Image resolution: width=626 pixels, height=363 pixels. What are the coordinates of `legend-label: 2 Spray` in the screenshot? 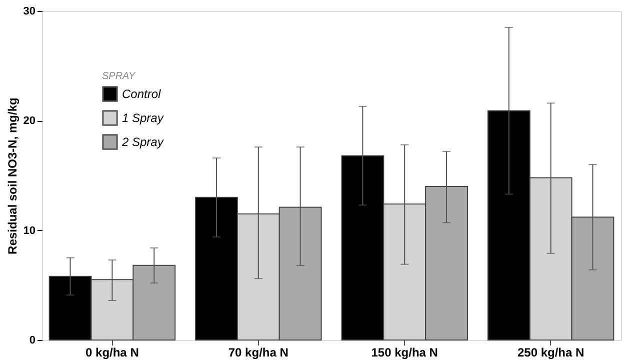 It's located at (142, 142).